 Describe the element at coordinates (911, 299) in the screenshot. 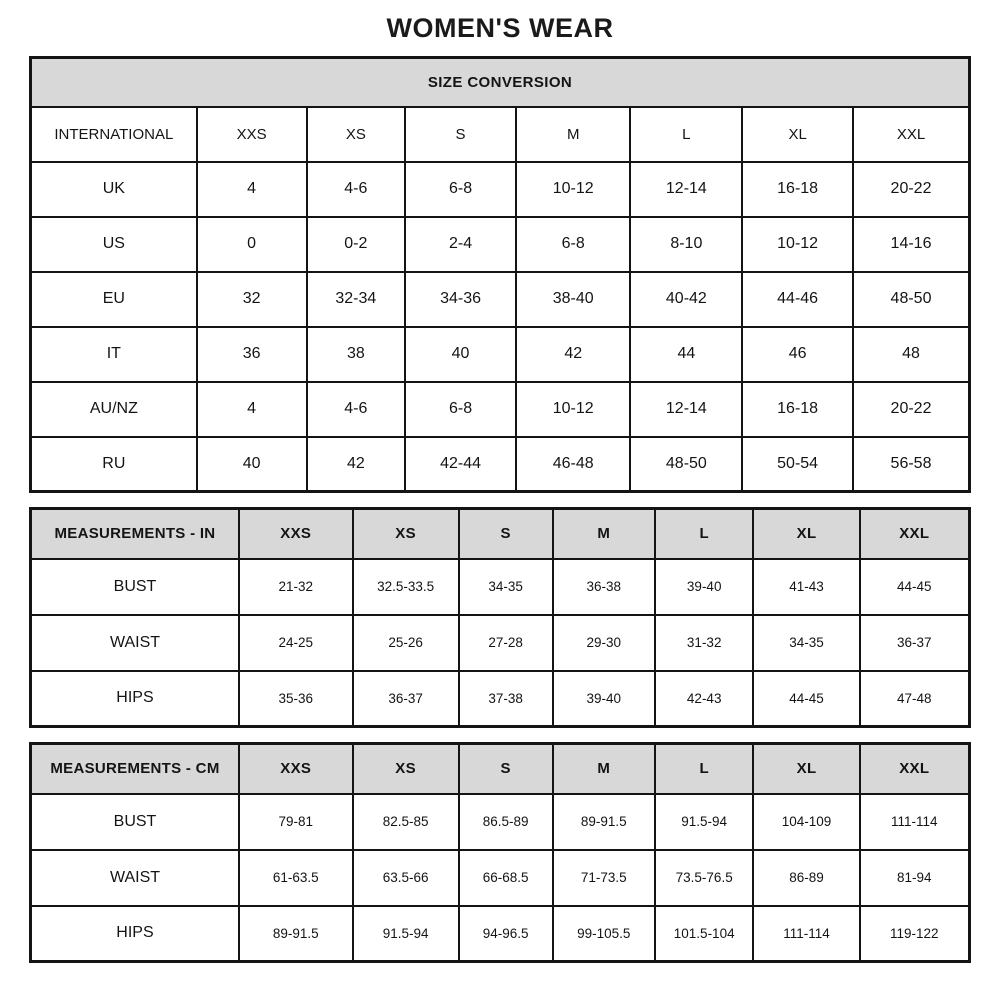

I see `table-cell: 48-50` at that location.